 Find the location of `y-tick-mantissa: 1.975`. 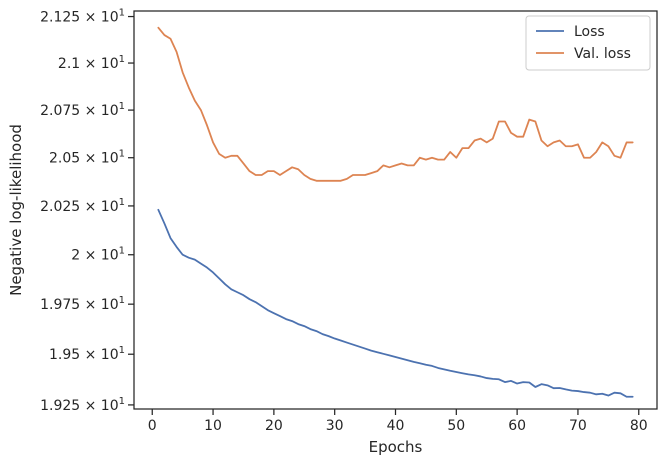

y-tick-mantissa: 1.975 is located at coordinates (62, 305).